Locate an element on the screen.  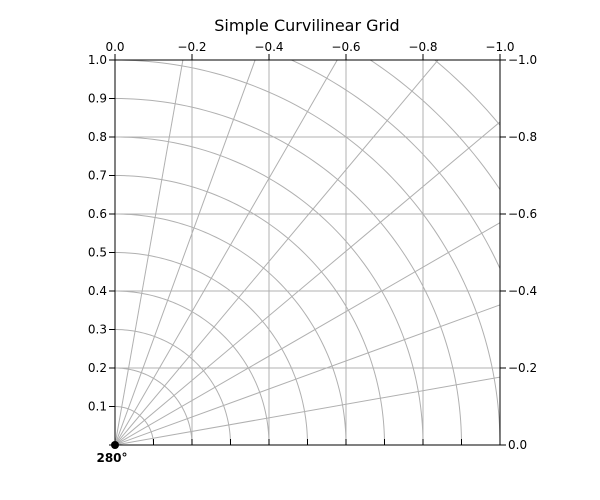
right-axis-tick-label: −0.2 is located at coordinates (522, 368).